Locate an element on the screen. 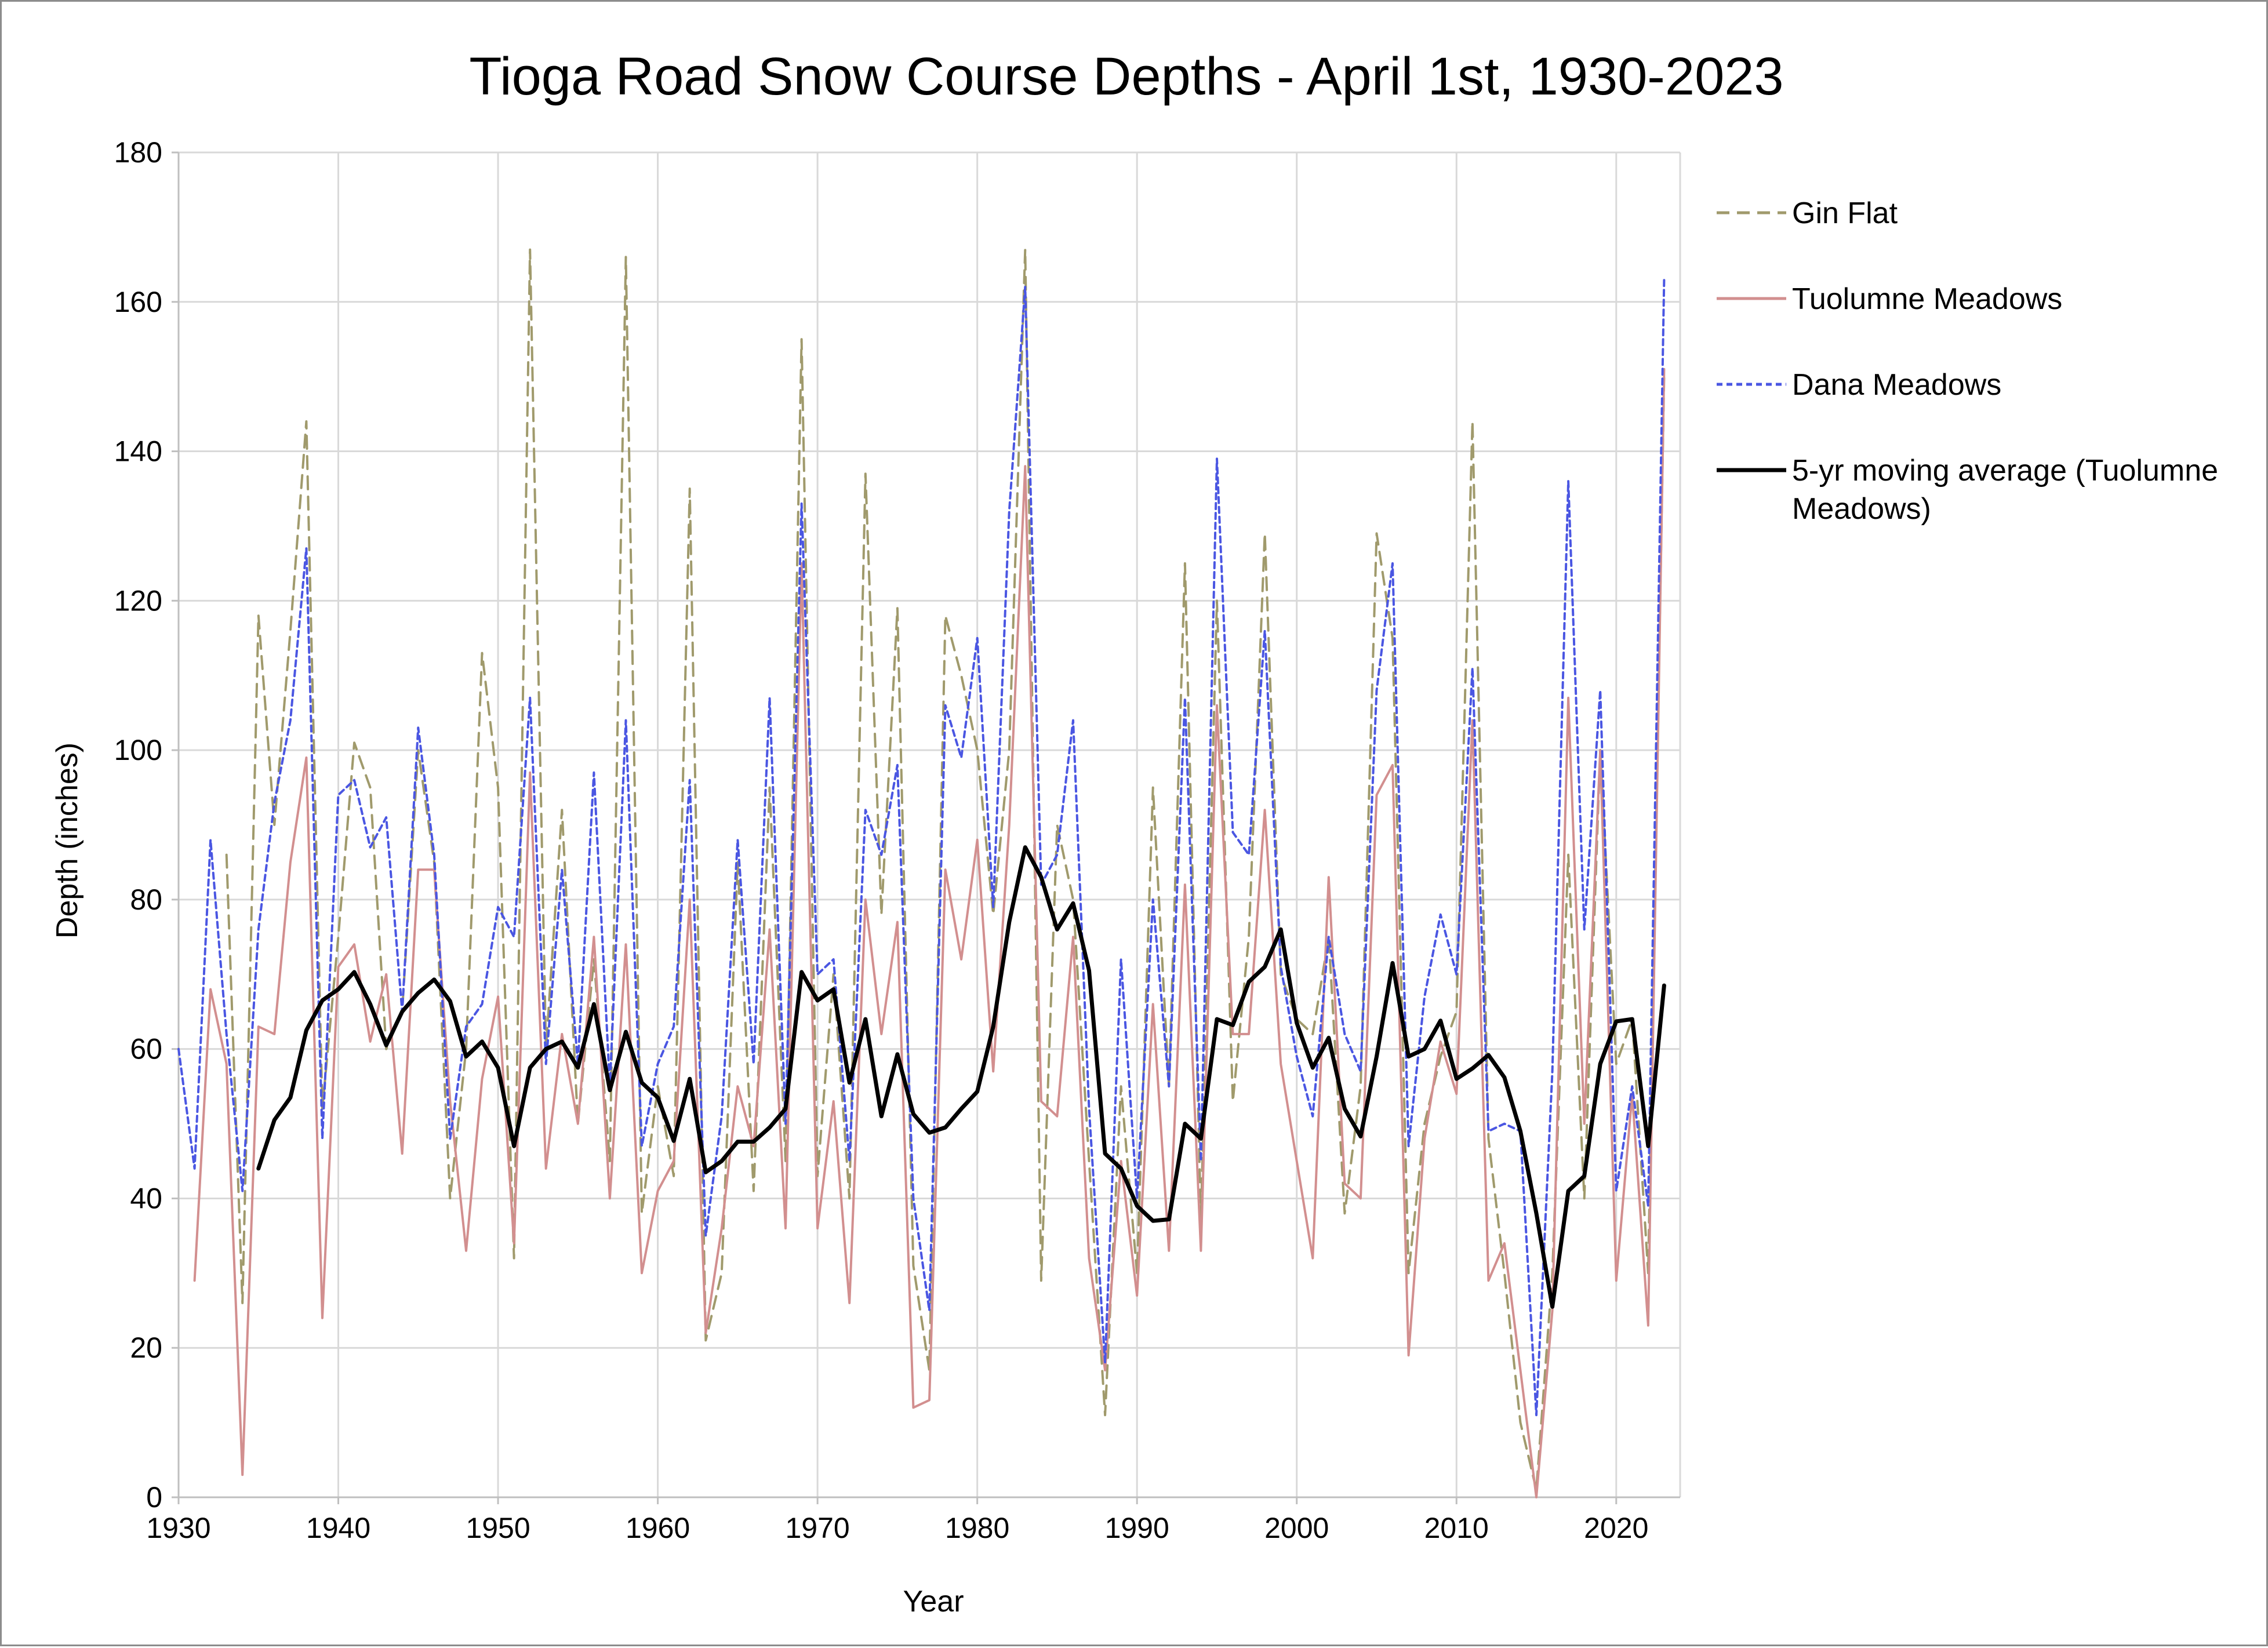  y-tick-label: 60 is located at coordinates (146, 1049).